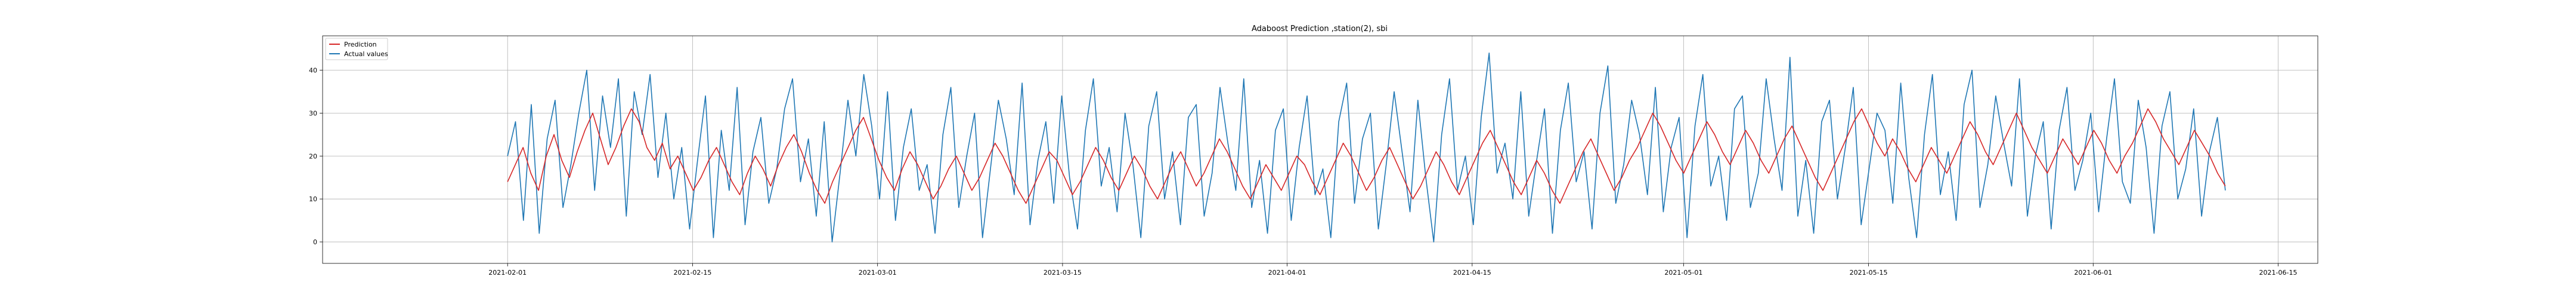  I want to click on x-tick-label: 2021-02-01, so click(507, 273).